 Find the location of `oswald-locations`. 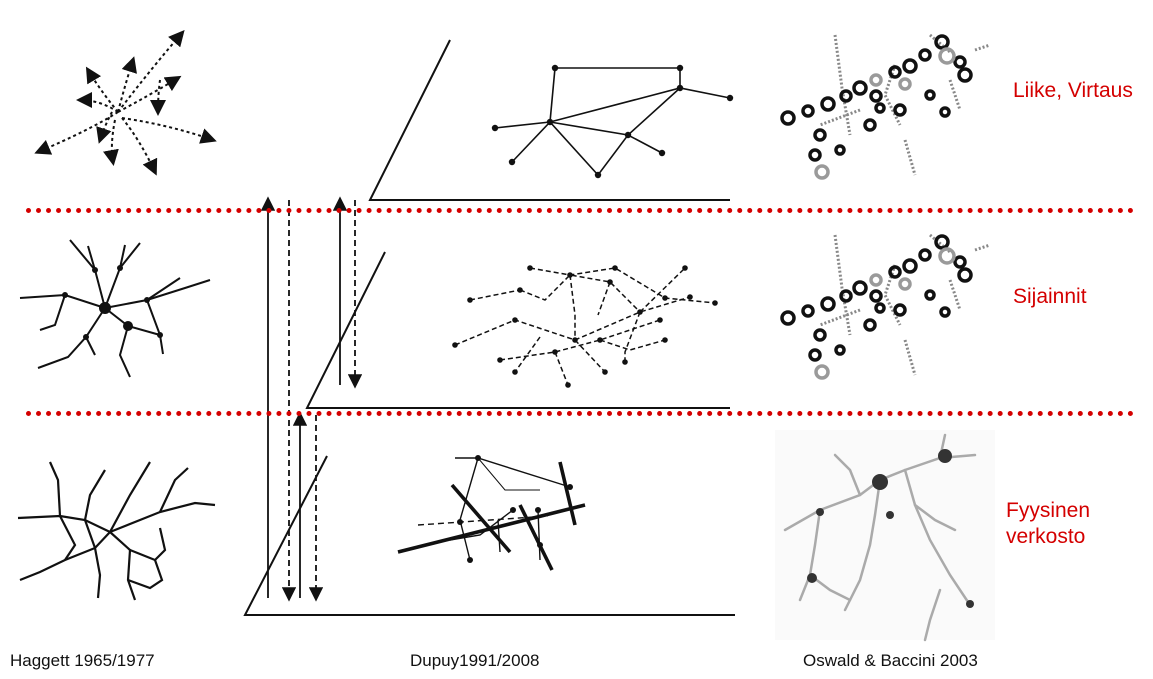

oswald-locations is located at coordinates (885, 306).